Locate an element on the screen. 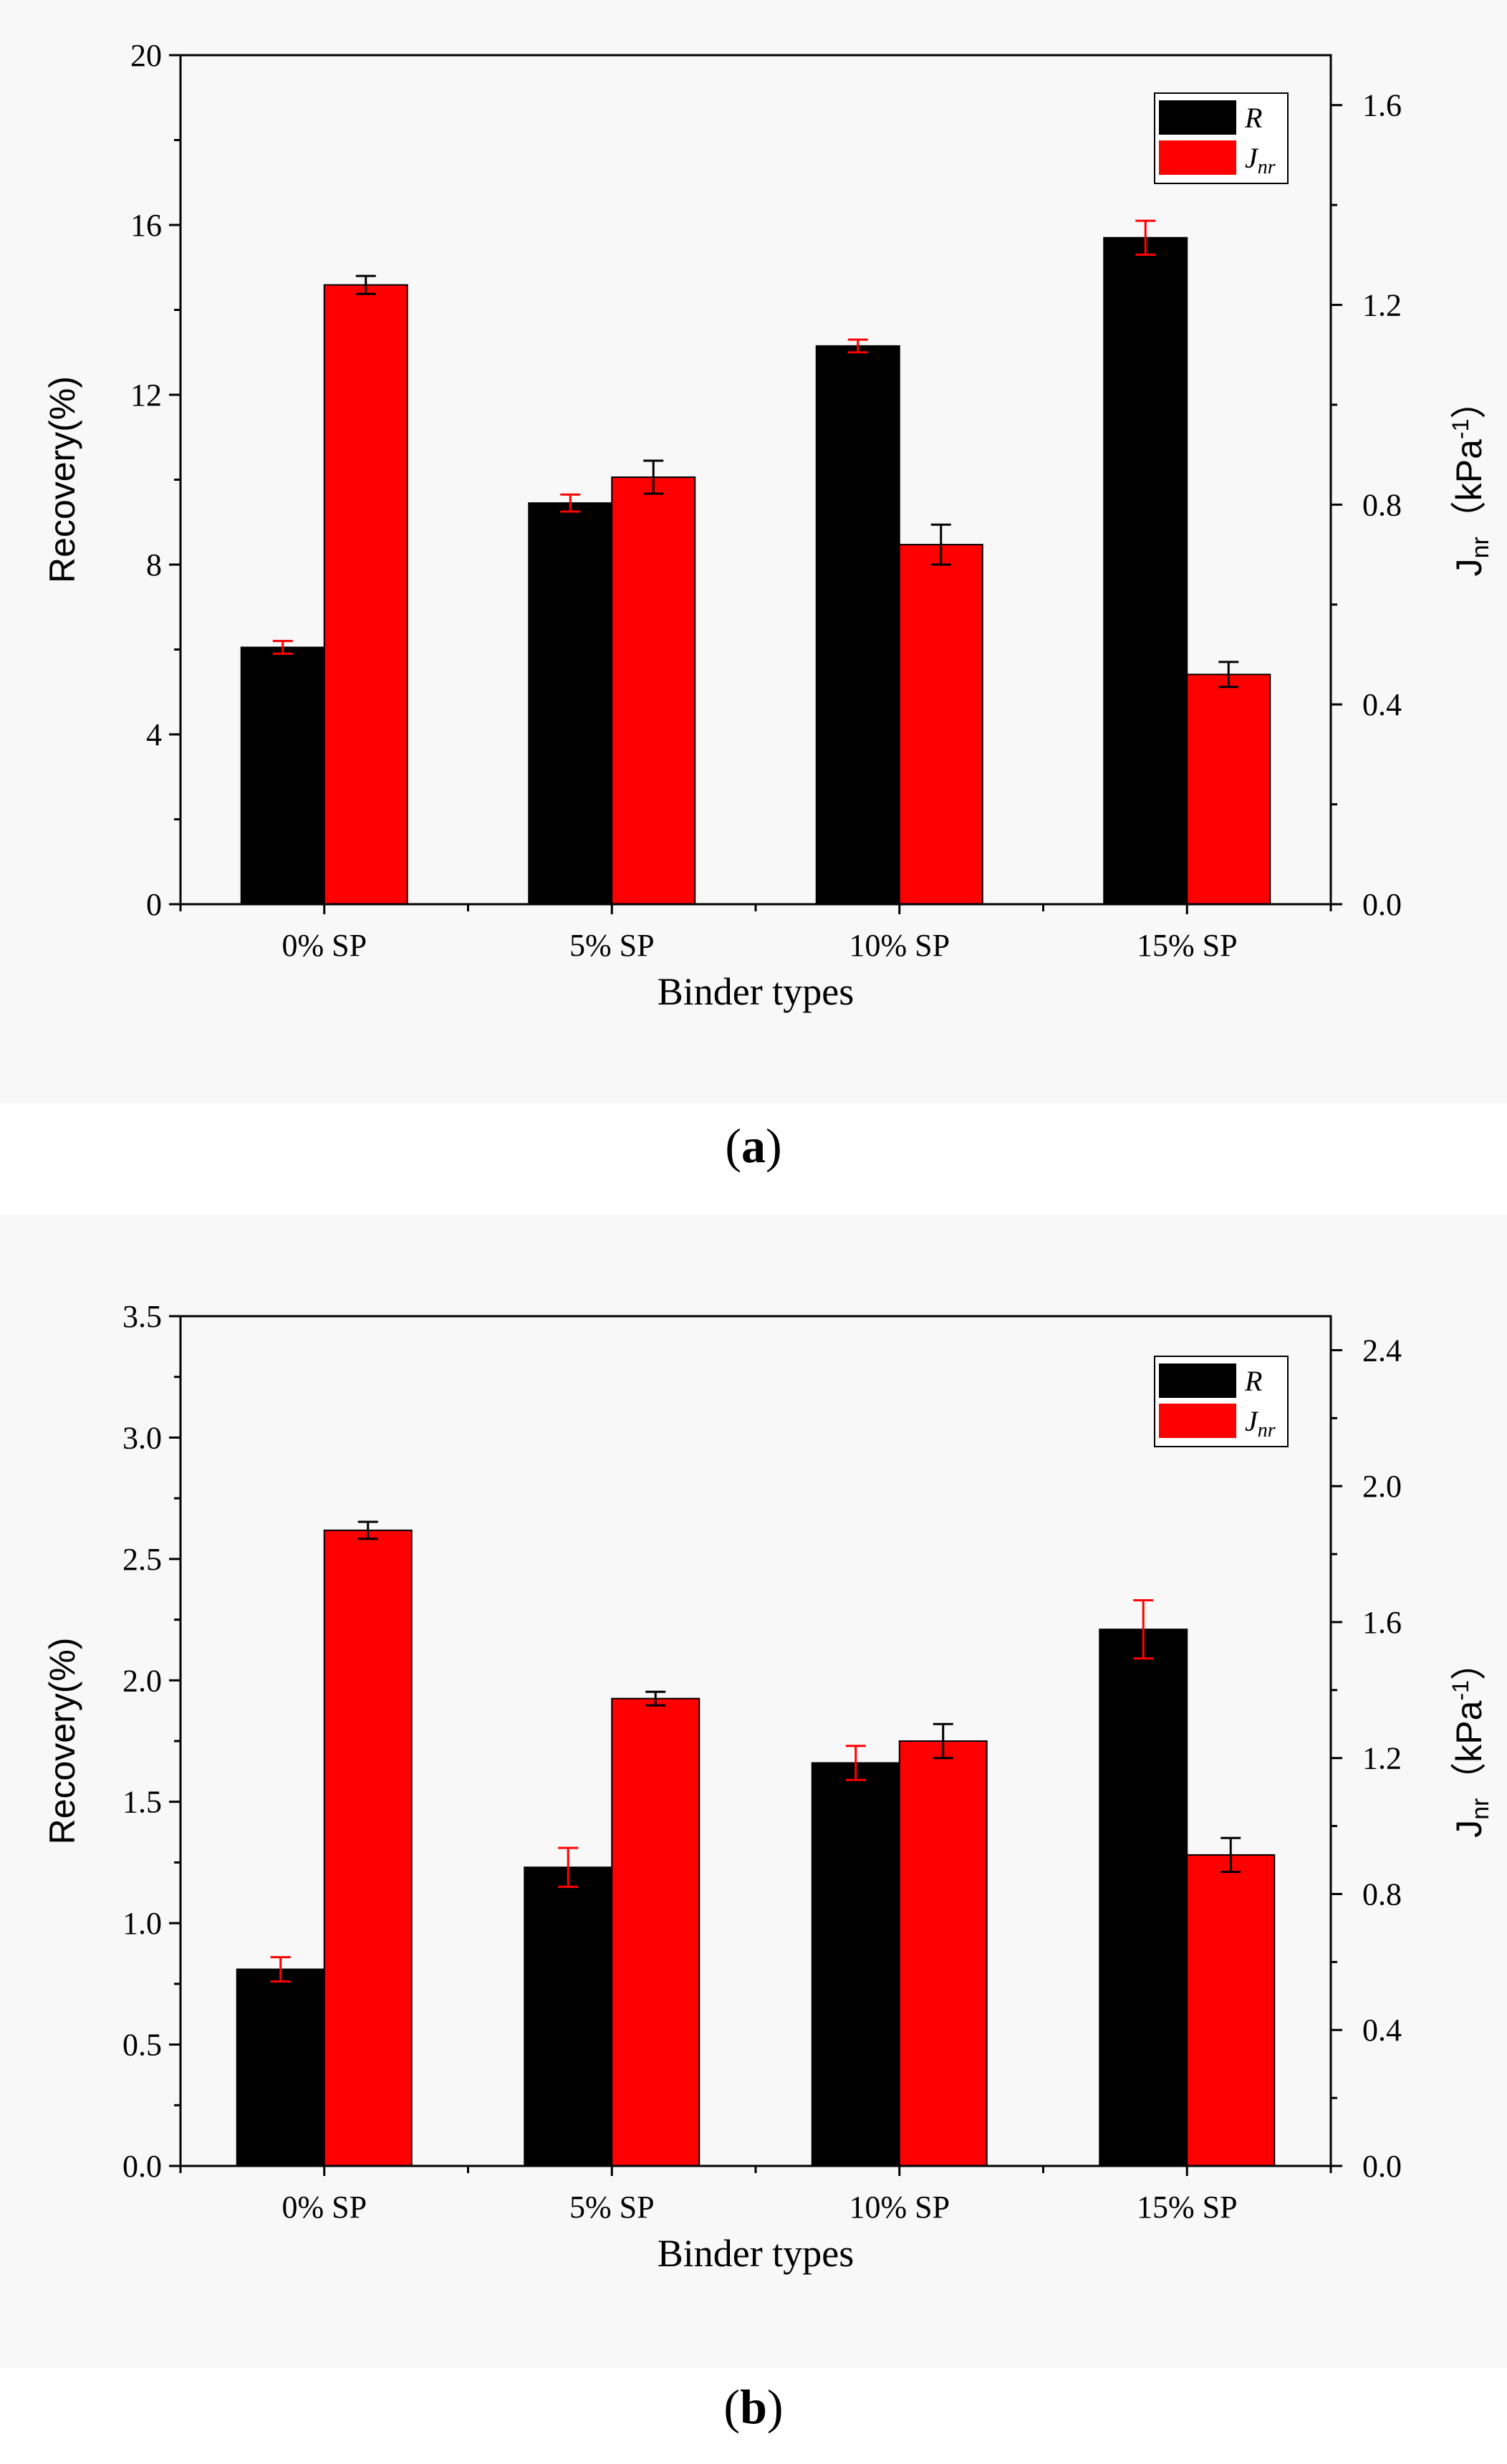  y-left-tick-label-5: 20 is located at coordinates (146, 55).